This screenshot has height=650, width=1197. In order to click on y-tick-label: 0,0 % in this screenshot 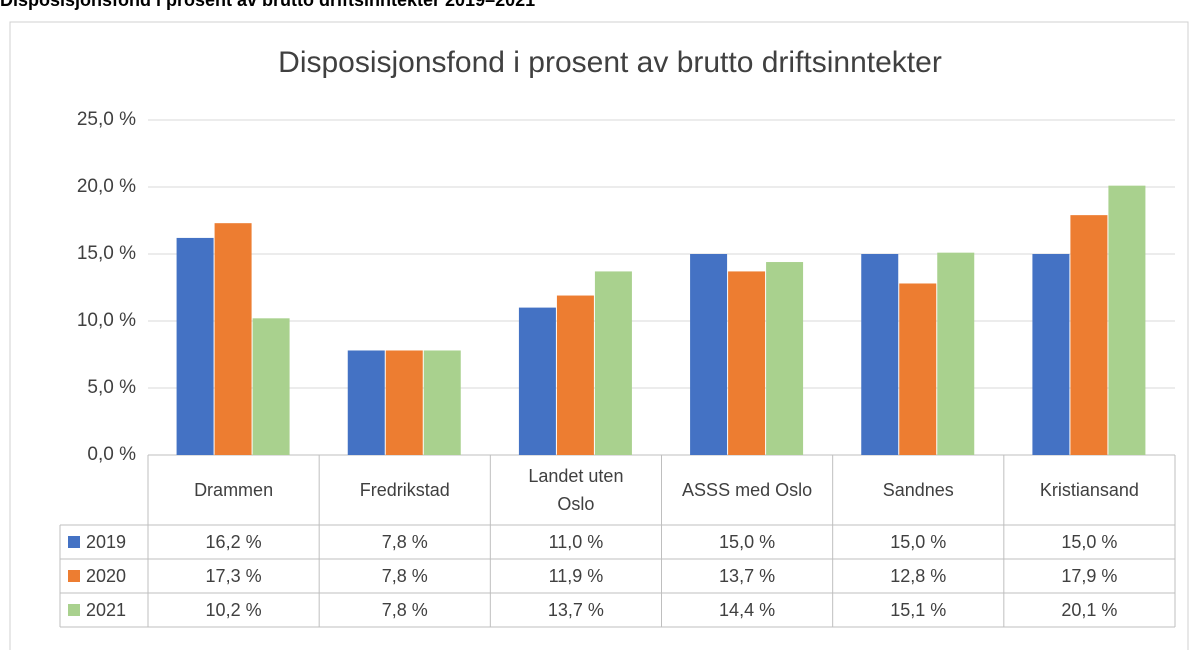, I will do `click(111, 454)`.